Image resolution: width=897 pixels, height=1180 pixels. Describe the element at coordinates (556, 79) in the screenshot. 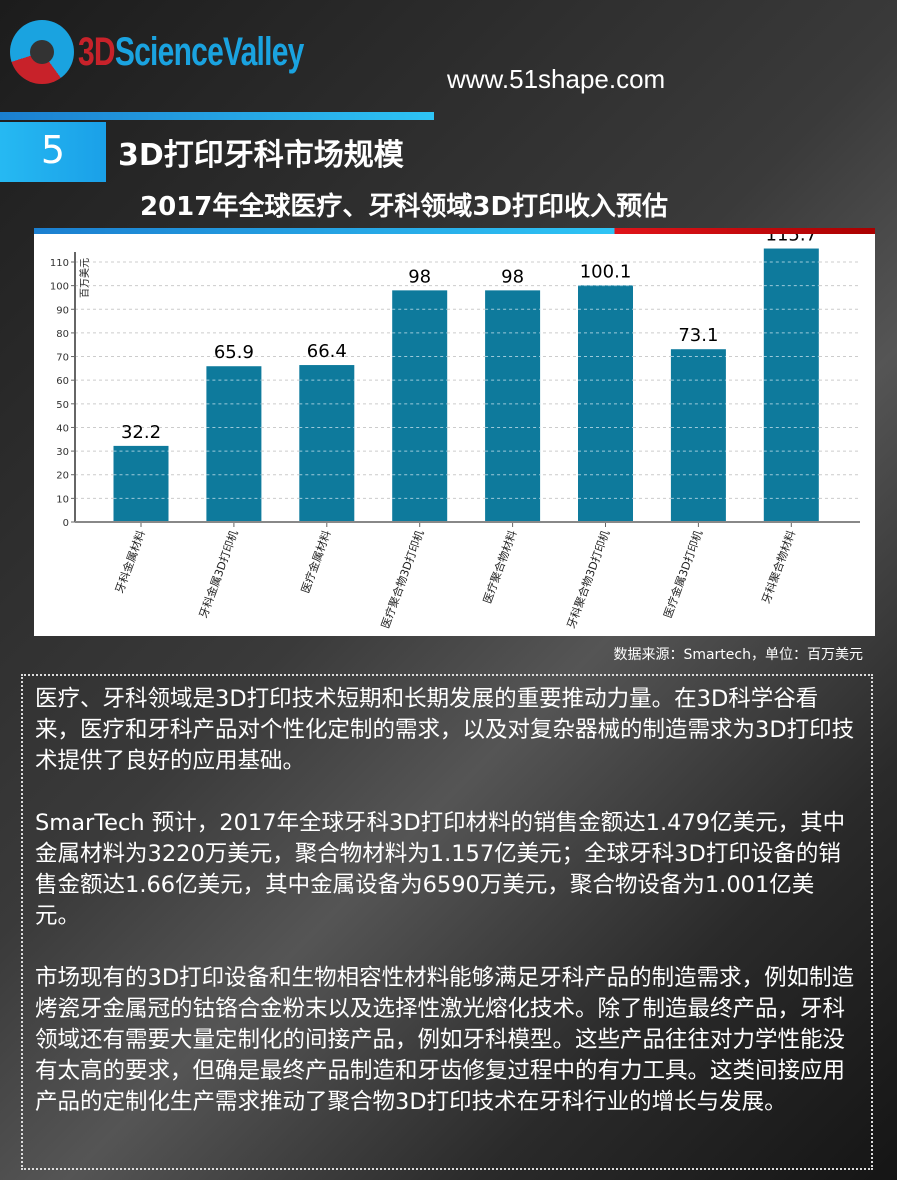

I see `website-url: www.51shape.com` at that location.